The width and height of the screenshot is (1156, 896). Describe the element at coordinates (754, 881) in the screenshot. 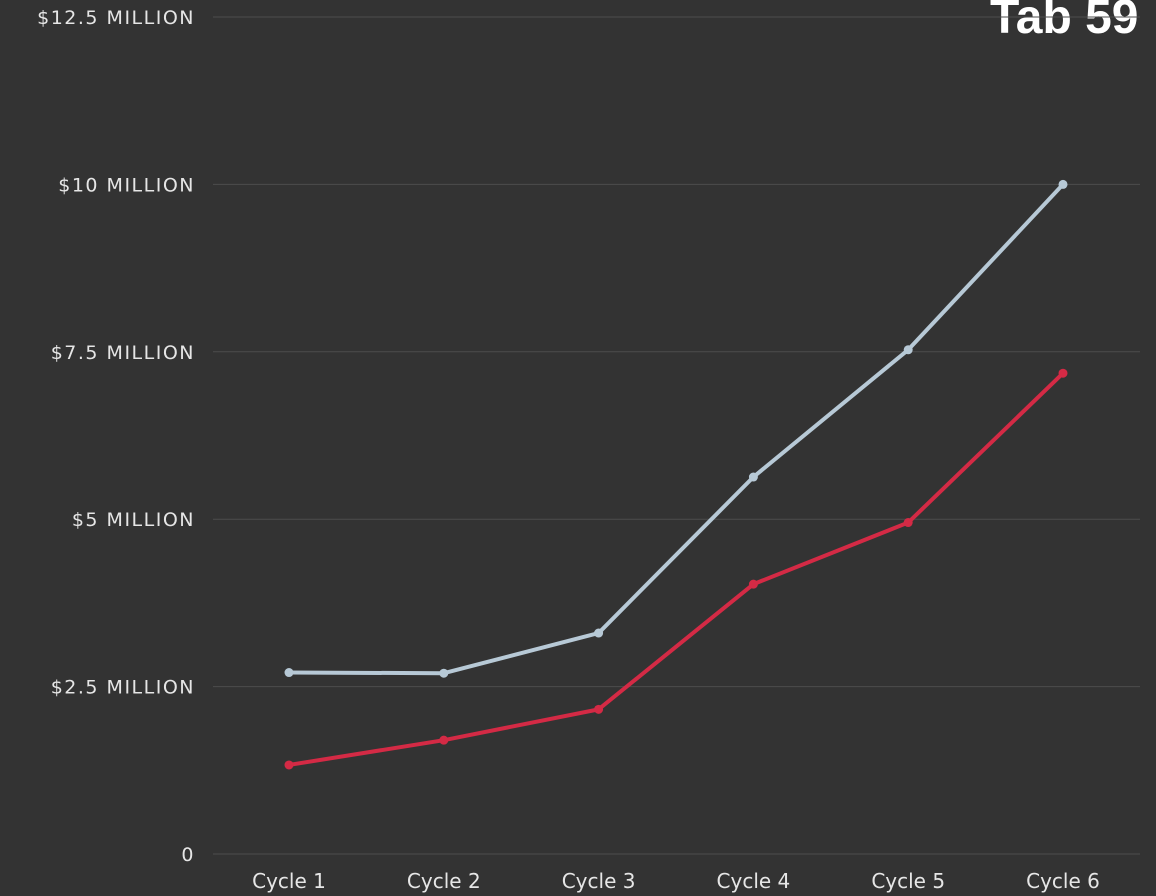

I see `x-tick-label: Cycle 4` at that location.